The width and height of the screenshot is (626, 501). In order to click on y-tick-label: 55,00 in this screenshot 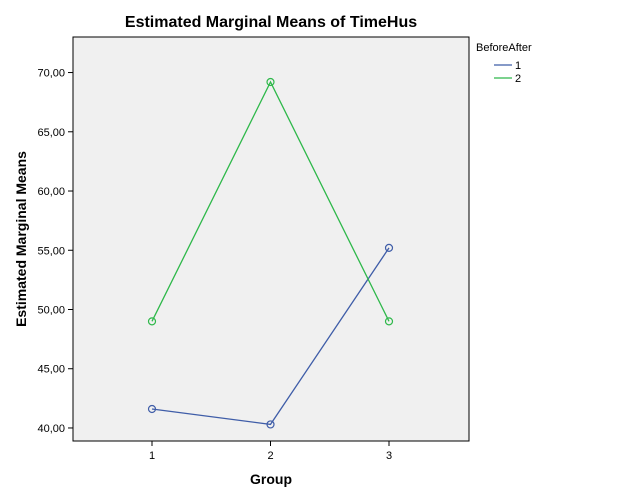, I will do `click(51, 251)`.